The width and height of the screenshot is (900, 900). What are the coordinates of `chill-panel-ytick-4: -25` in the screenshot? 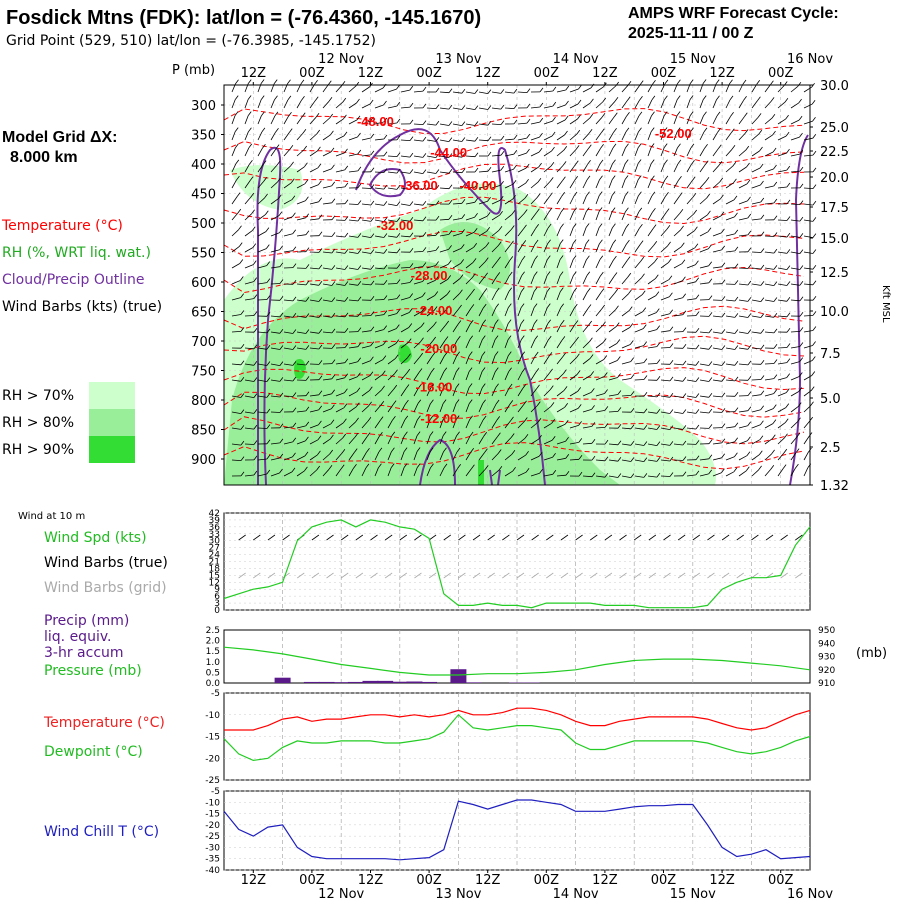 It's located at (212, 837).